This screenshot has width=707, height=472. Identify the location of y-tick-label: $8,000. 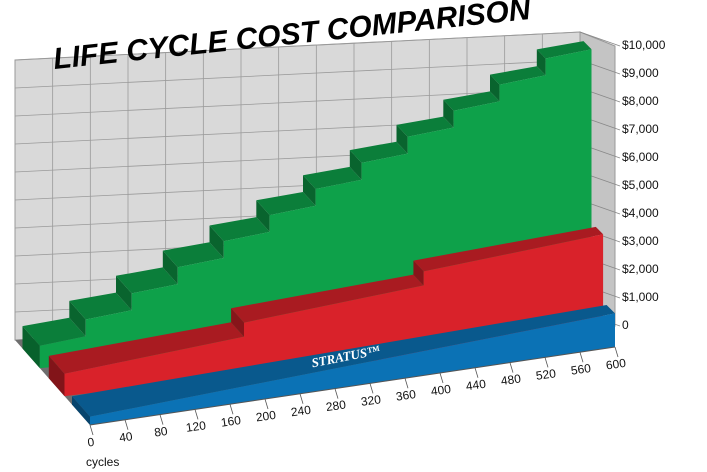
(640, 101).